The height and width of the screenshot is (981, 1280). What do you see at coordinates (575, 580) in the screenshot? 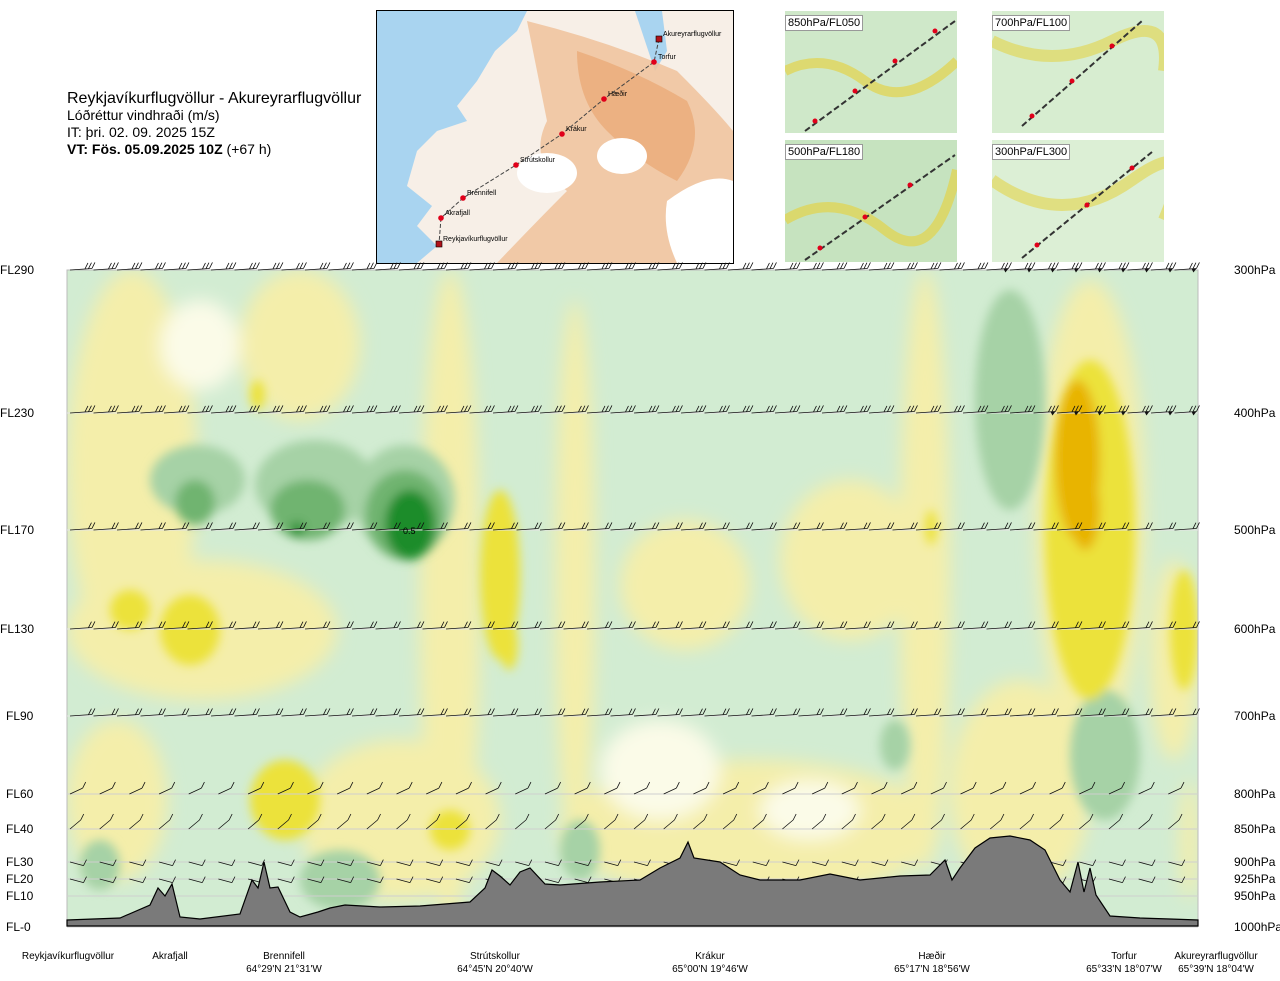
I see `field-region` at bounding box center [575, 580].